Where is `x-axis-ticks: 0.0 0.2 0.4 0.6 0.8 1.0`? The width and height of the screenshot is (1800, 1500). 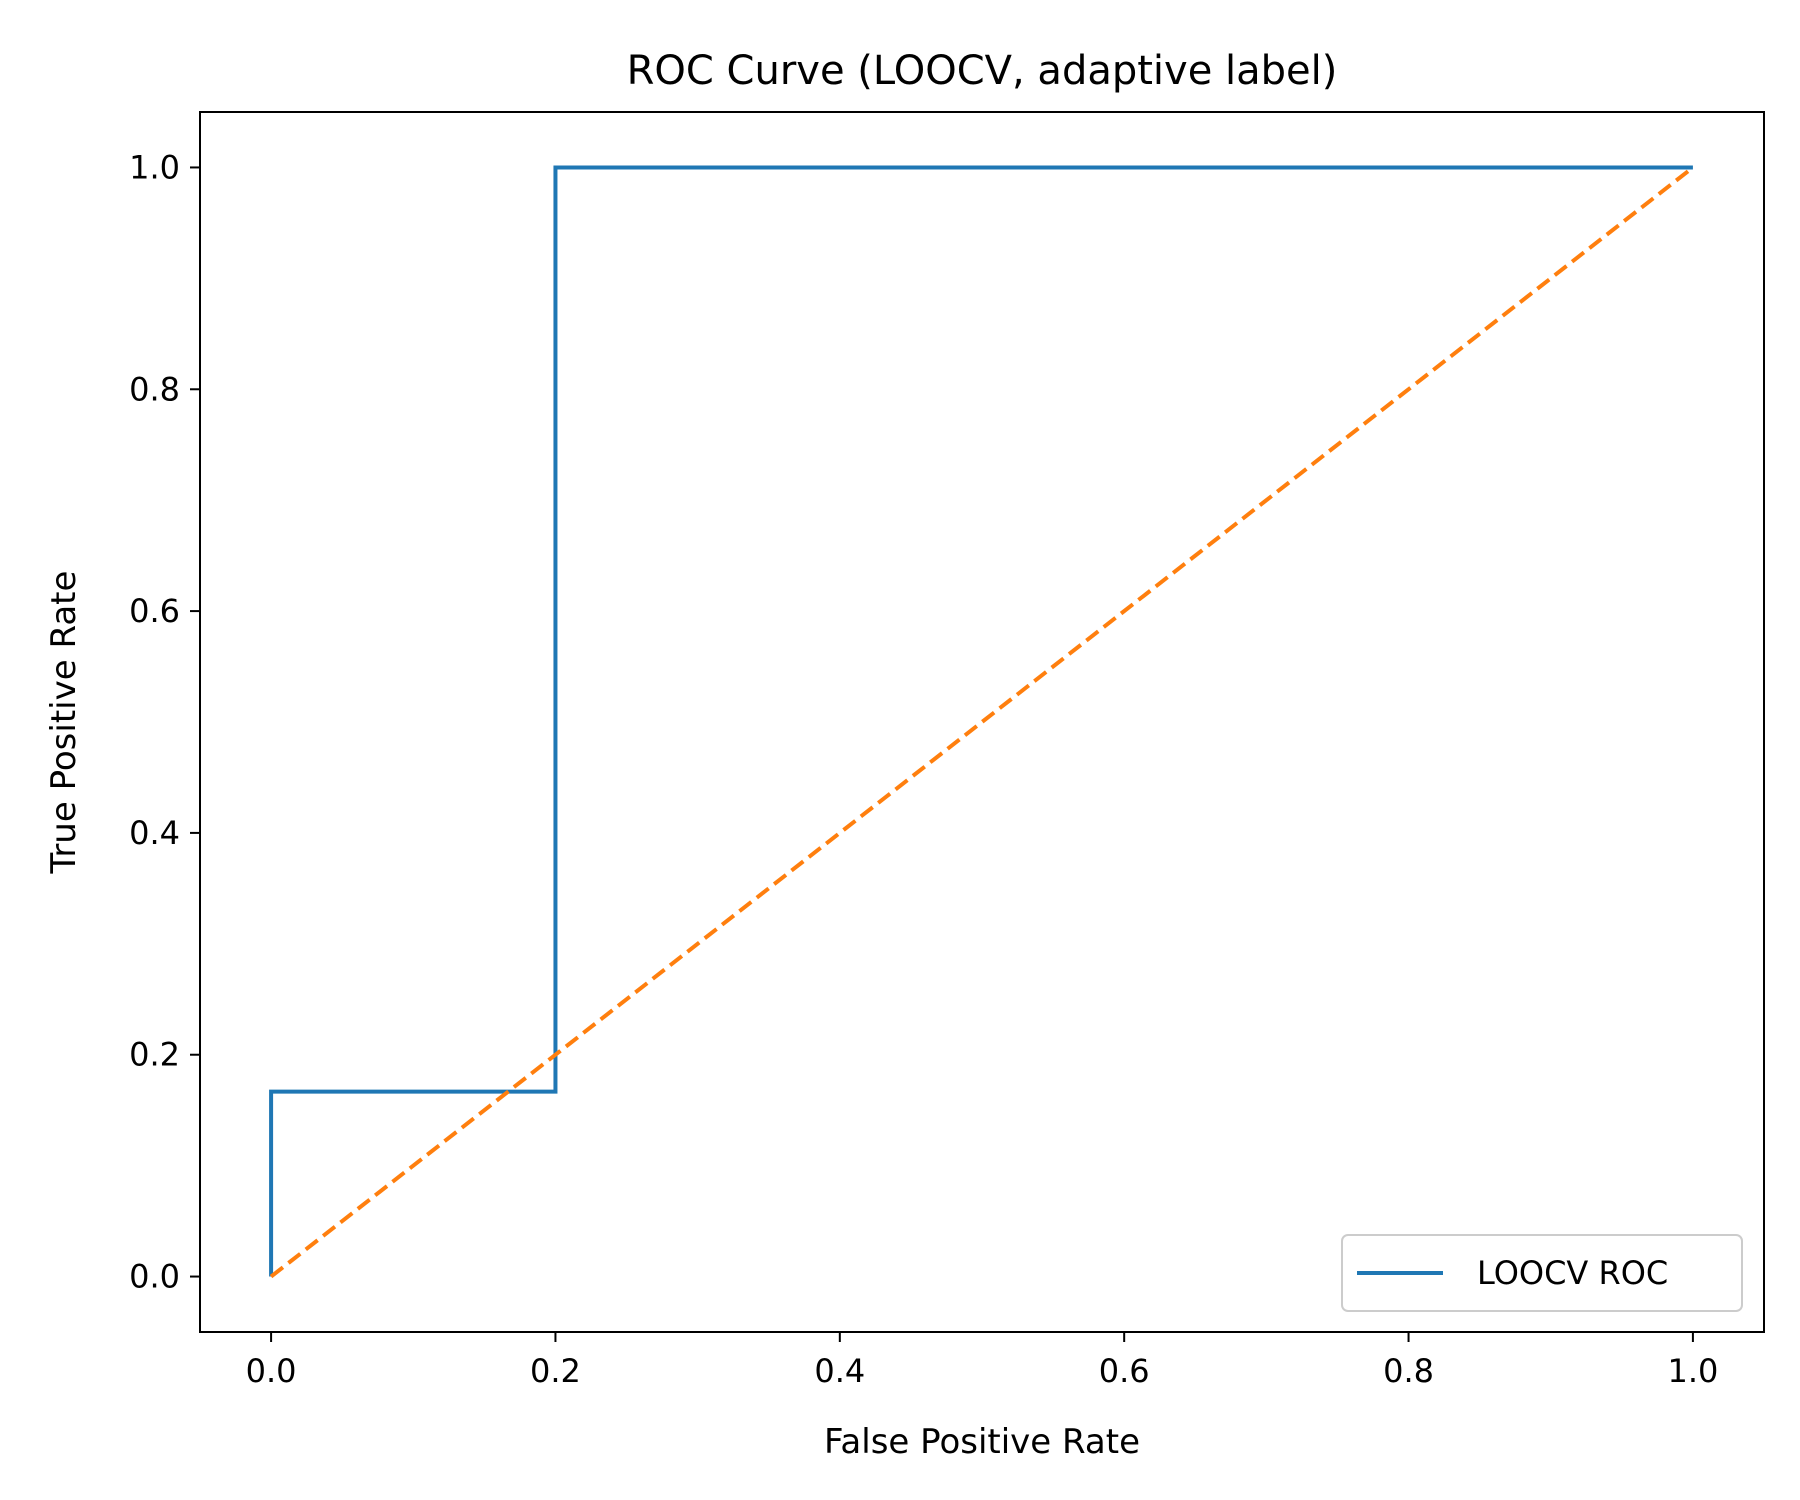
x-axis-ticks: 0.0 0.2 0.4 0.6 0.8 1.0 is located at coordinates (982, 1361).